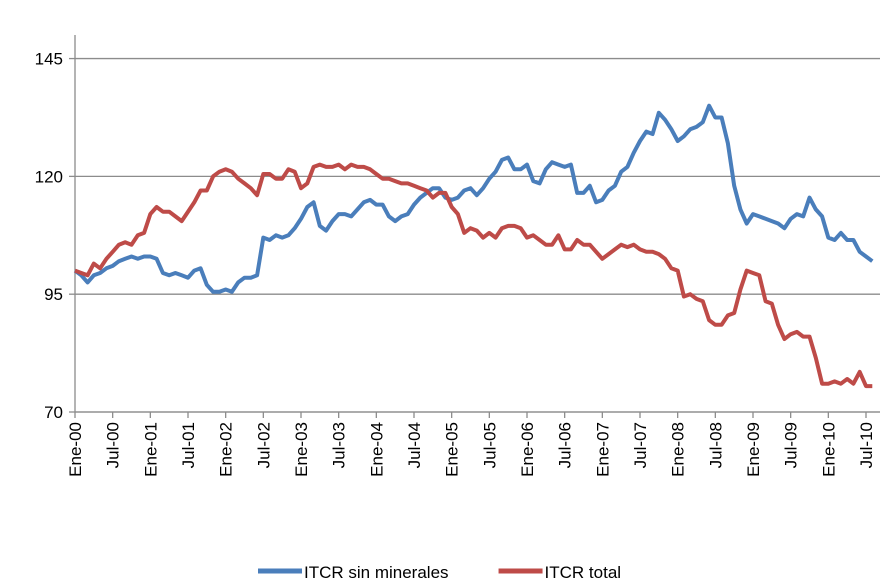 This screenshot has width=880, height=584. Describe the element at coordinates (640, 445) in the screenshot. I see `x-tick-label: Jul-07` at that location.